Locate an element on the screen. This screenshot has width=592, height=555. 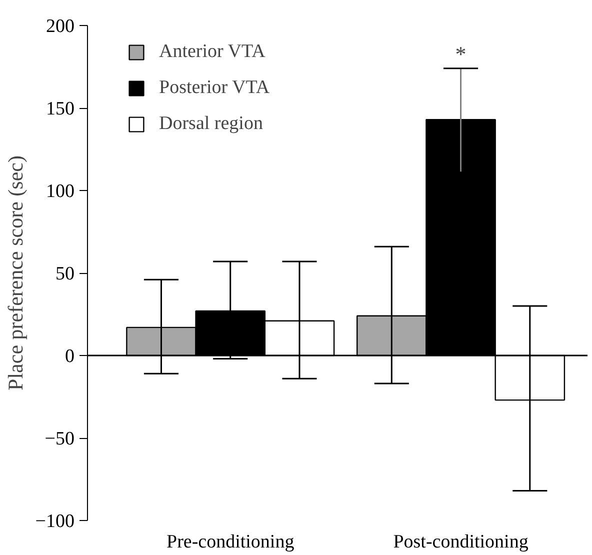
y-axis-title: Place preference score (sec) is located at coordinates (15, 273).